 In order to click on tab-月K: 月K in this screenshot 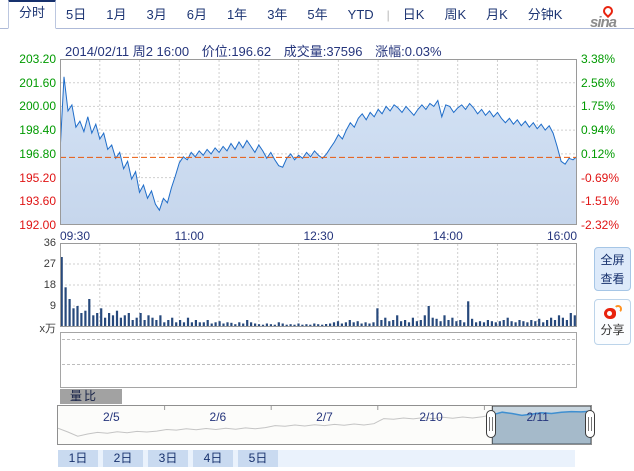, I will do `click(497, 14)`.